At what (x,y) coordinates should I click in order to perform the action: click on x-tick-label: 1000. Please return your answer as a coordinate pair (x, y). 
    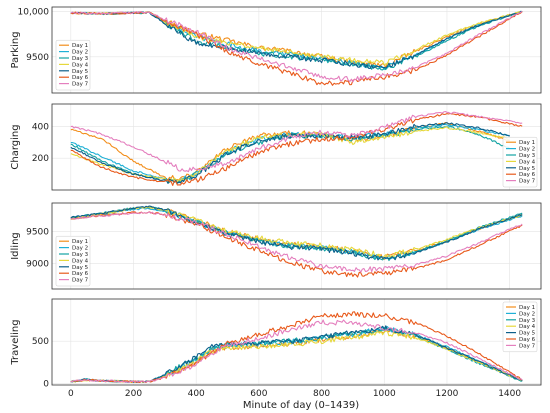
    Looking at the image, I should click on (384, 394).